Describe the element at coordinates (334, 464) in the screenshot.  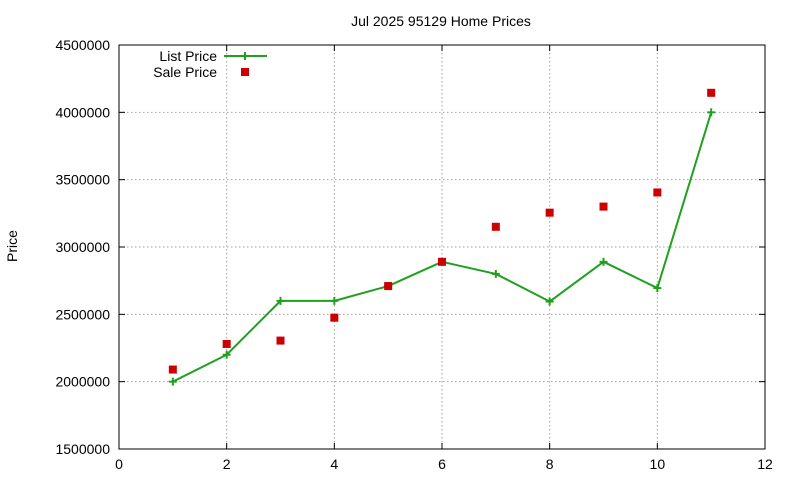
I see `x-tick-label: 4` at that location.